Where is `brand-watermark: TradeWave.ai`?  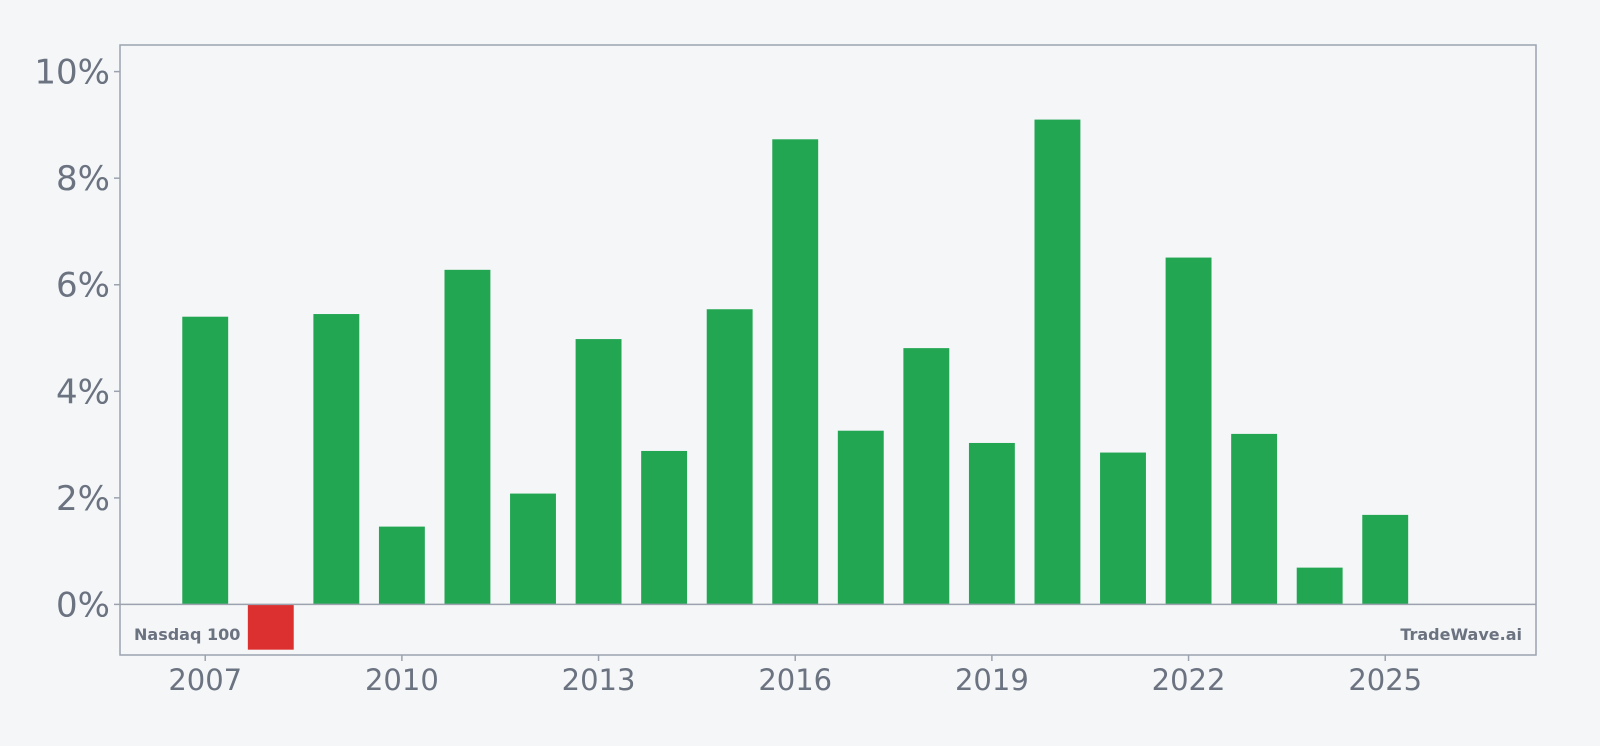 brand-watermark: TradeWave.ai is located at coordinates (1461, 634).